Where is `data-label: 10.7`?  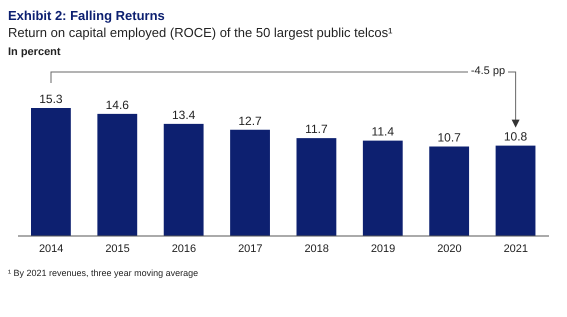 data-label: 10.7 is located at coordinates (449, 137).